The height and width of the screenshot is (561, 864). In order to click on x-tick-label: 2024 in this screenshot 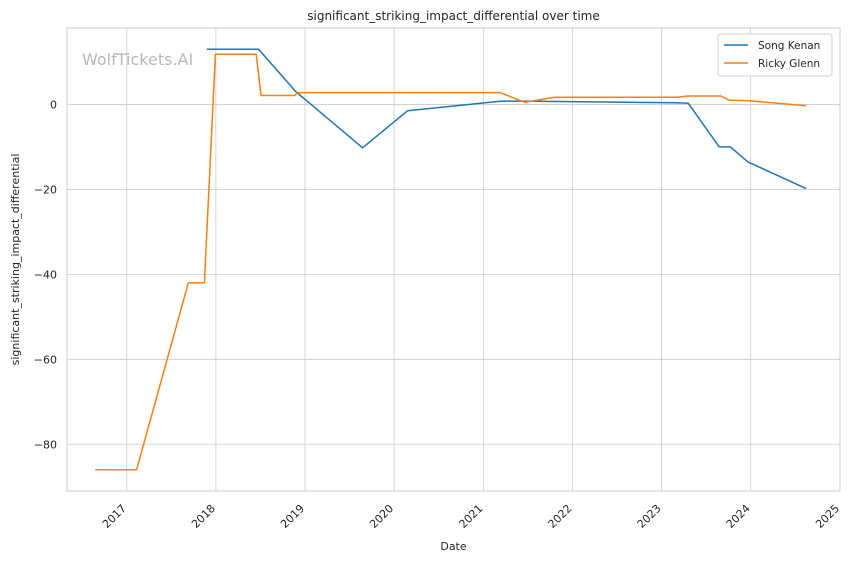, I will do `click(738, 516)`.